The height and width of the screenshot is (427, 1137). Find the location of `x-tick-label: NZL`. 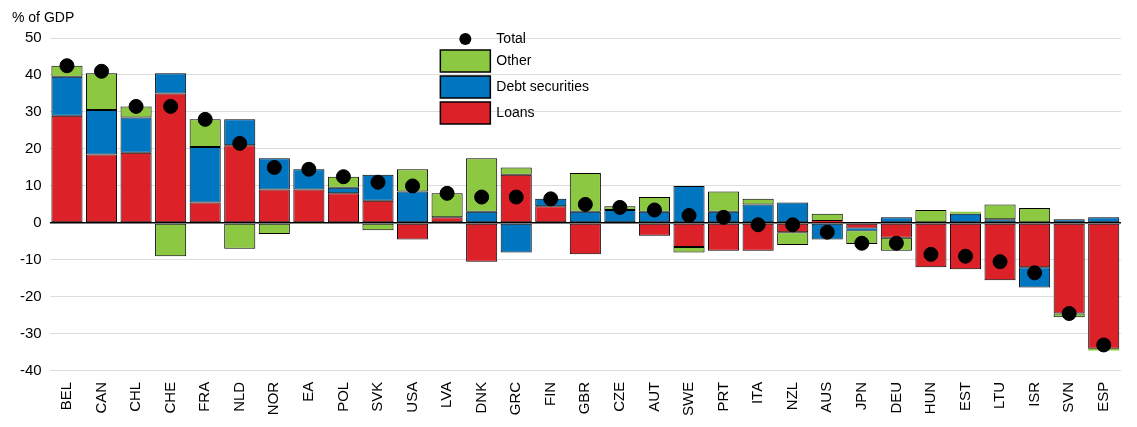

x-tick-label: NZL is located at coordinates (791, 396).